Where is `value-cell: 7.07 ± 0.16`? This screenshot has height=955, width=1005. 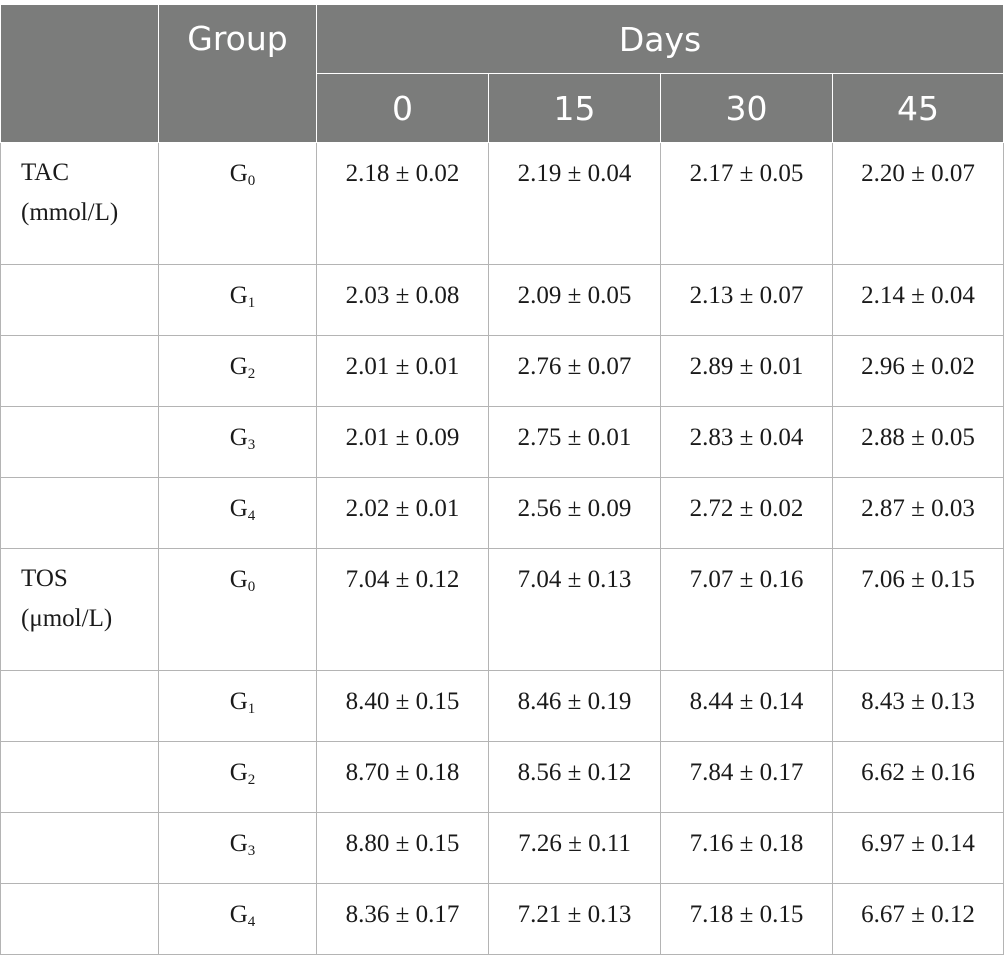
value-cell: 7.07 ± 0.16 is located at coordinates (746, 609).